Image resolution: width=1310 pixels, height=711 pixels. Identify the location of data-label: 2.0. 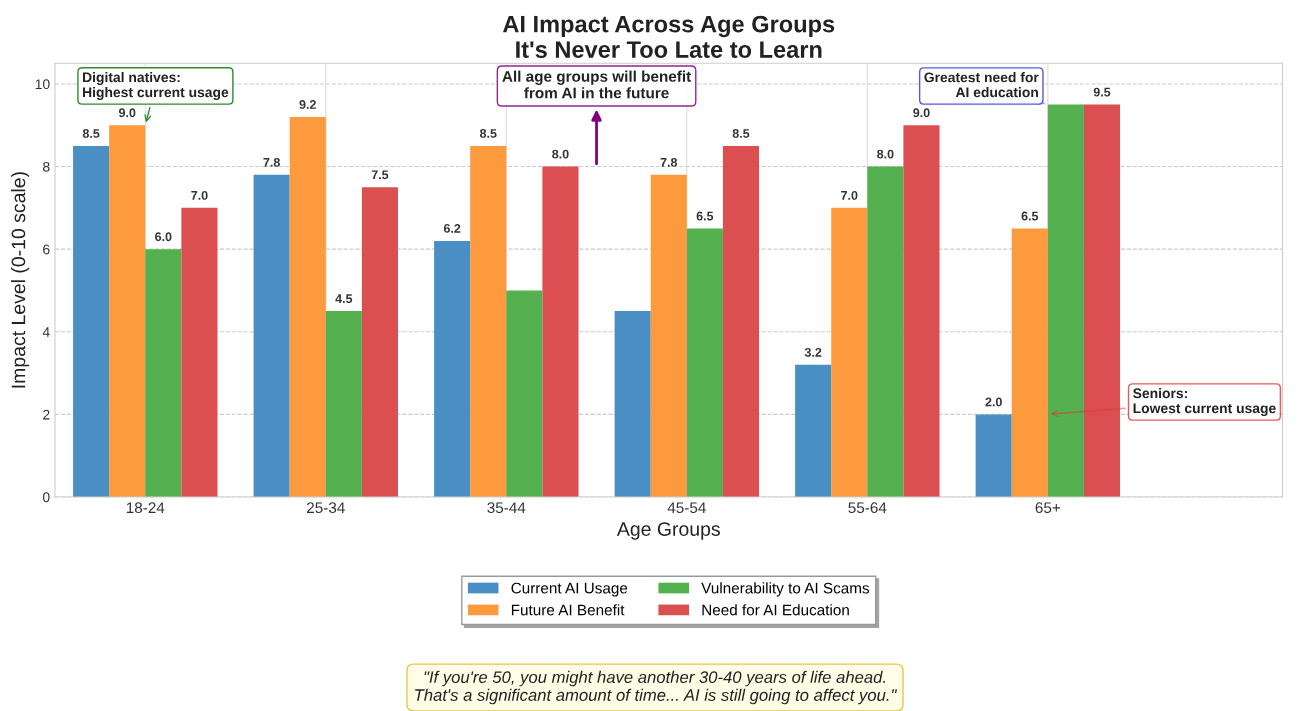
(993, 402).